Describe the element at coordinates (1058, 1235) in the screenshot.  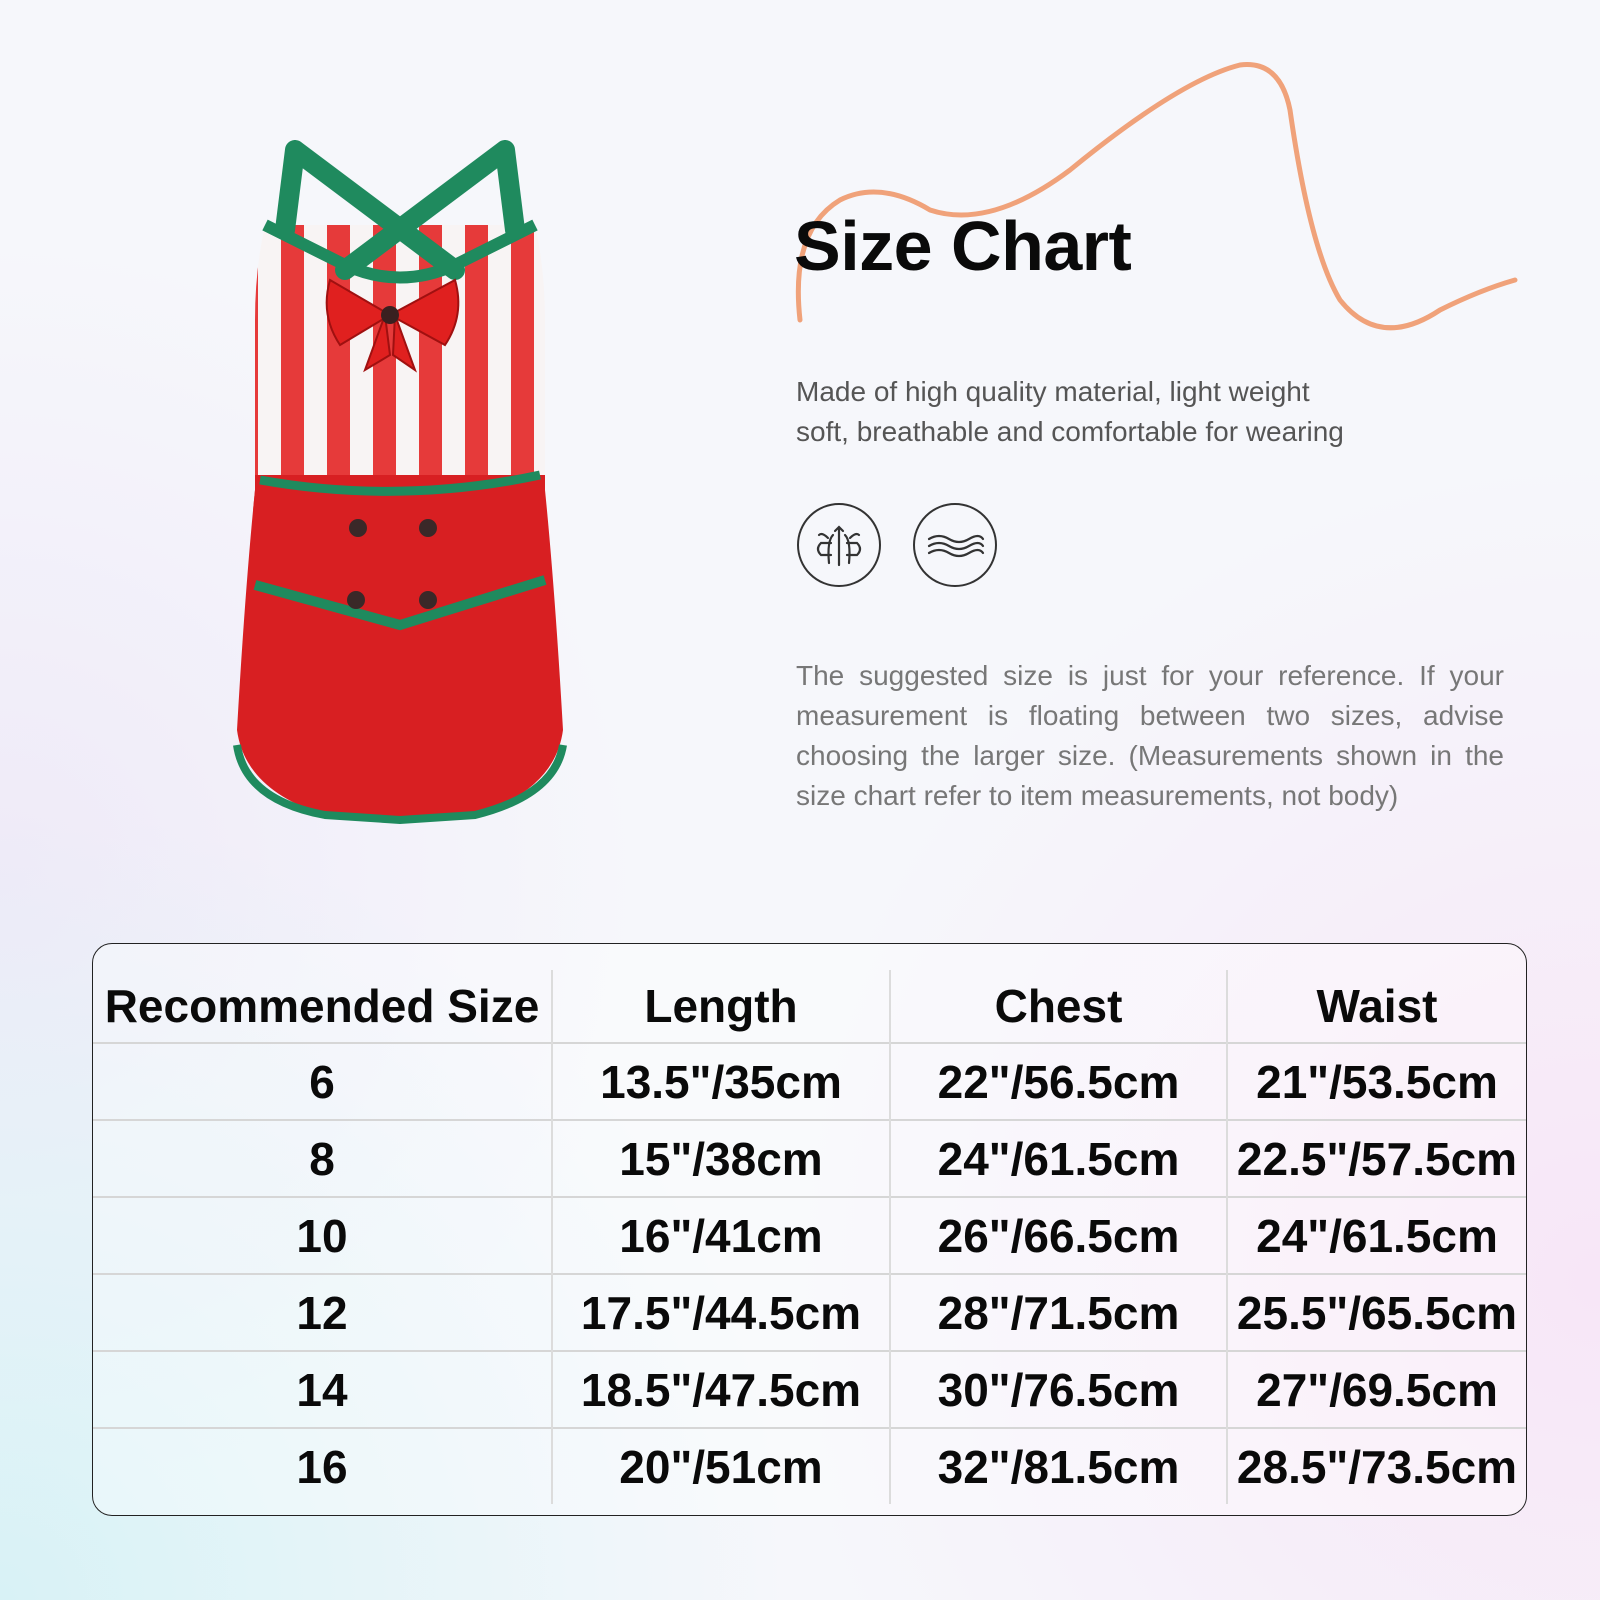
I see `cell-chest: 26"/66.5cm` at that location.